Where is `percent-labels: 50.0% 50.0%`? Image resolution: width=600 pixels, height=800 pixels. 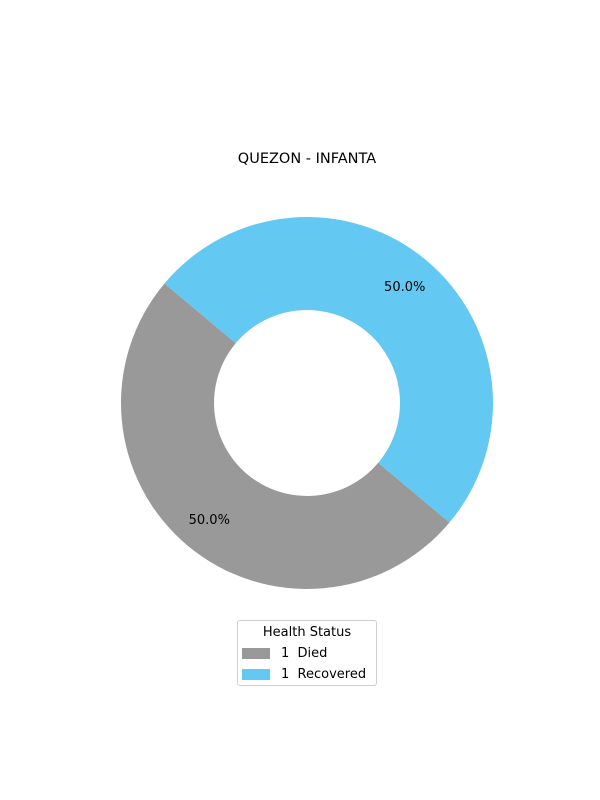 percent-labels: 50.0% 50.0% is located at coordinates (307, 404).